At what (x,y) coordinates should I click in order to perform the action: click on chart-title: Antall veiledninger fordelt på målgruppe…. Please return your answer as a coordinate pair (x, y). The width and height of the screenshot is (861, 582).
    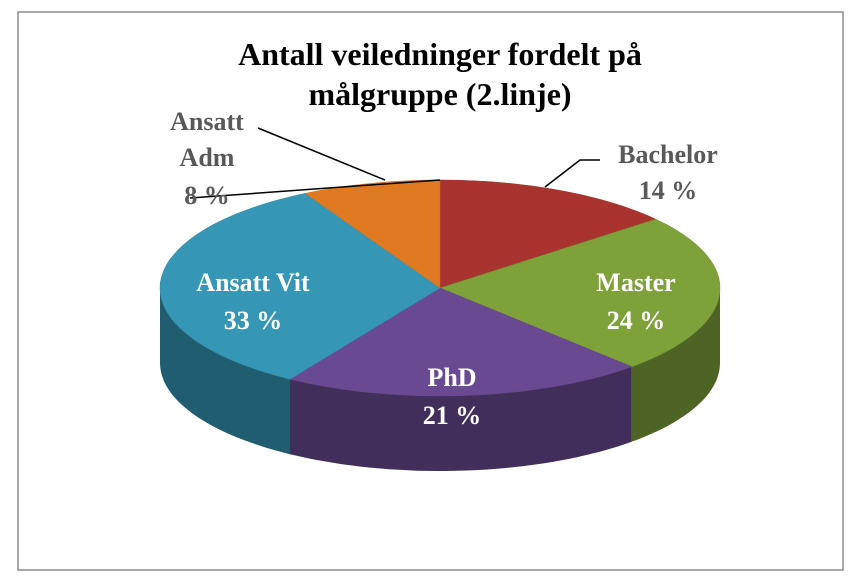
    Looking at the image, I should click on (440, 74).